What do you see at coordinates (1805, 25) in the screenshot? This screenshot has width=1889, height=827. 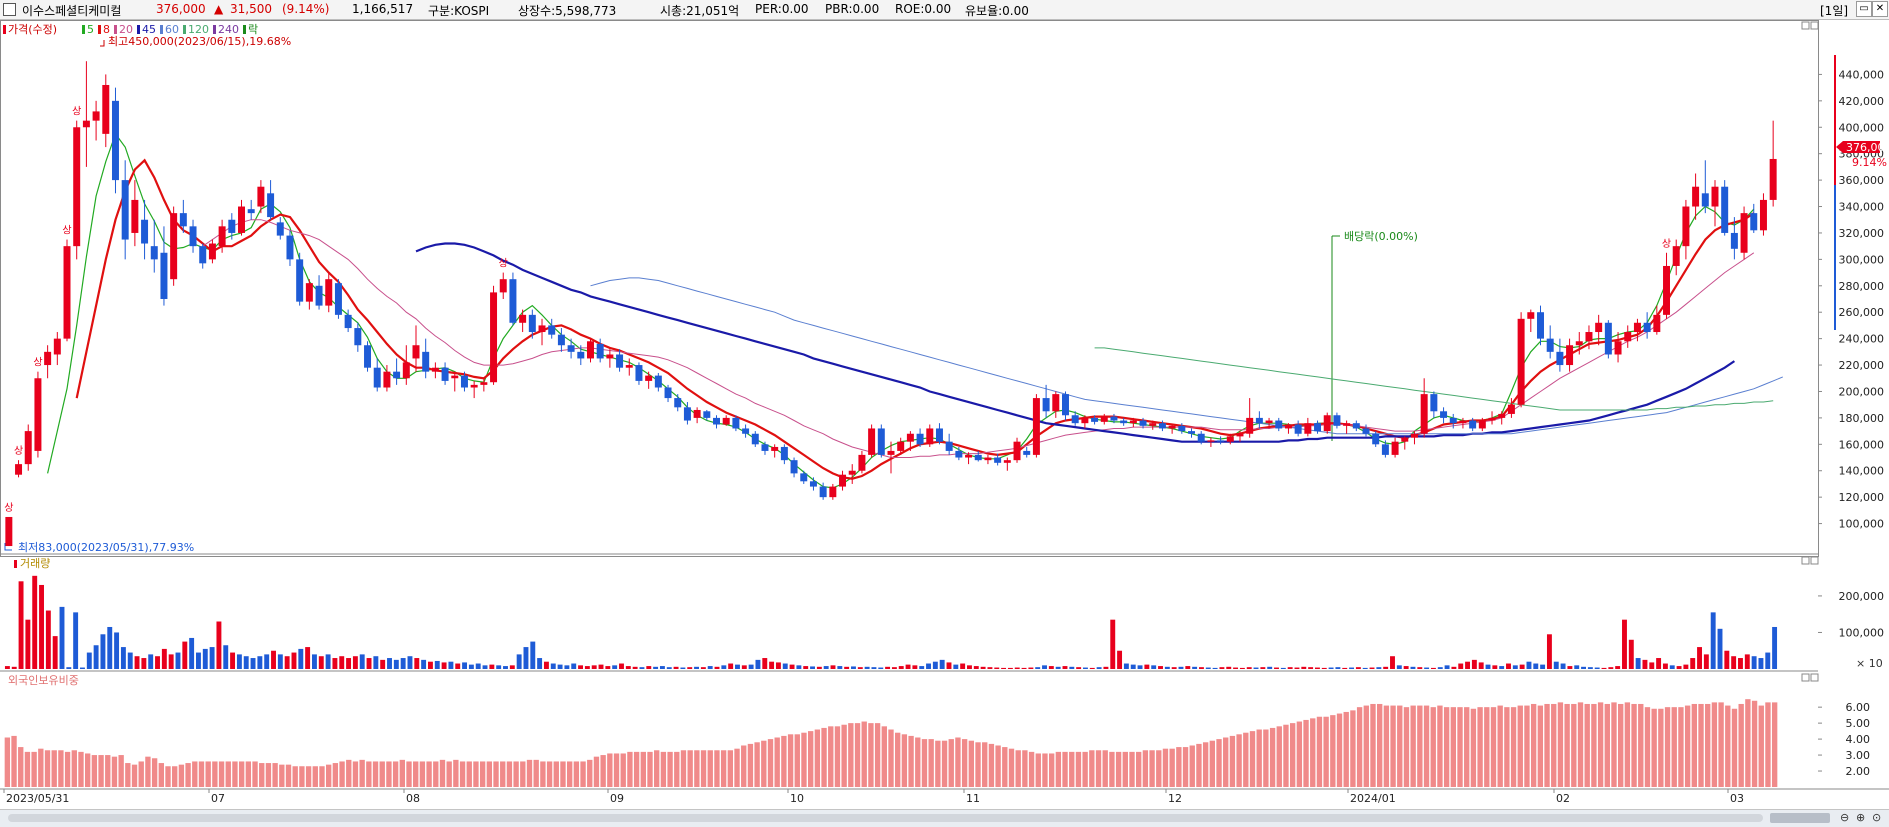 I see `price-panel-minimize-button` at bounding box center [1805, 25].